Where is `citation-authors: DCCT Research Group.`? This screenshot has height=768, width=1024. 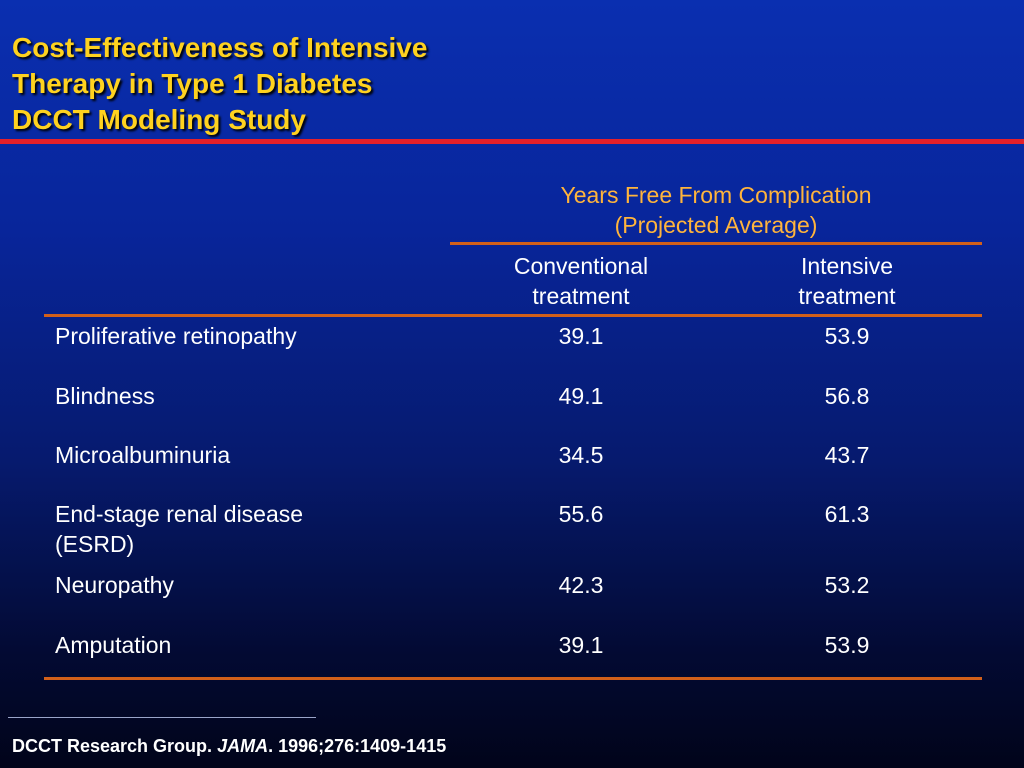 citation-authors: DCCT Research Group. is located at coordinates (112, 746).